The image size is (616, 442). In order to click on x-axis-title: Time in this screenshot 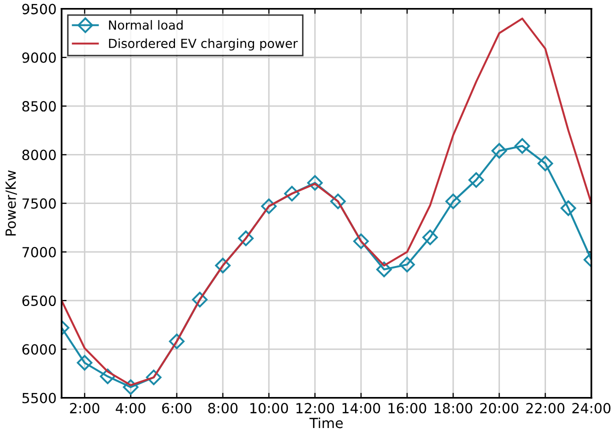, I will do `click(326, 422)`.